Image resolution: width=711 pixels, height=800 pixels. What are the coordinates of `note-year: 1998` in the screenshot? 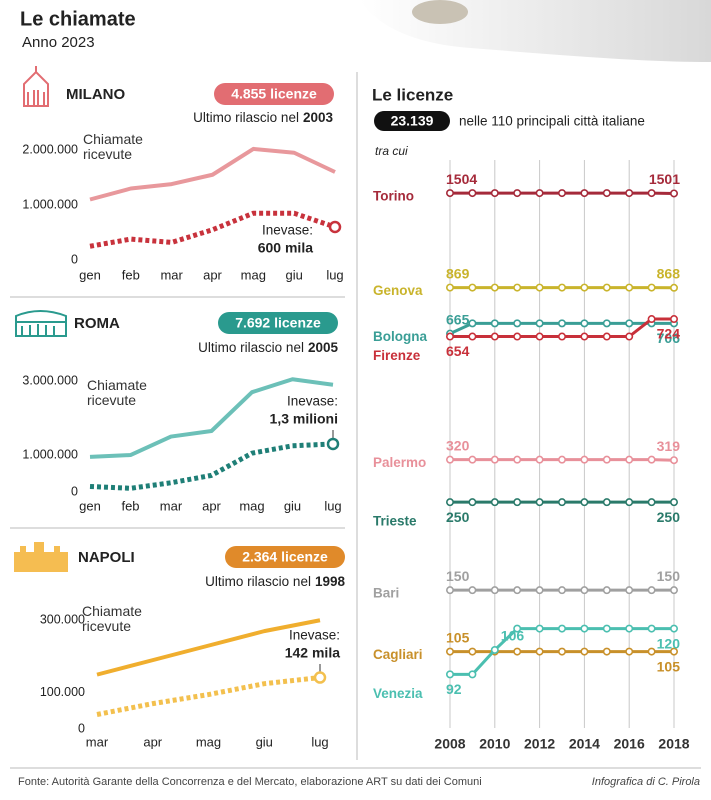 It's located at (330, 581).